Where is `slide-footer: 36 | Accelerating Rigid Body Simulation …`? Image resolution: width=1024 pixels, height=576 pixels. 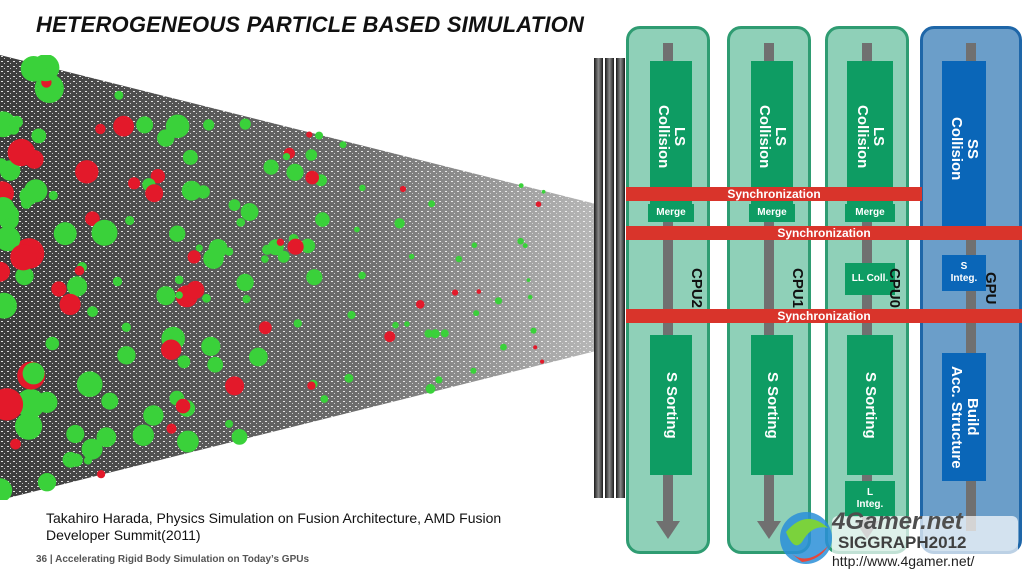 slide-footer: 36 | Accelerating Rigid Body Simulation … is located at coordinates (173, 559).